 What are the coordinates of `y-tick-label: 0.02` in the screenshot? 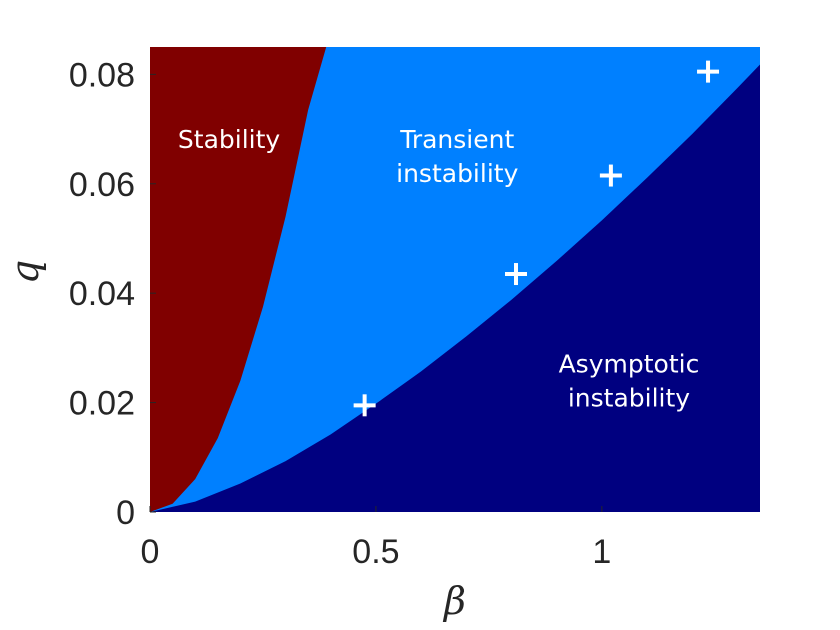 It's located at (102, 404).